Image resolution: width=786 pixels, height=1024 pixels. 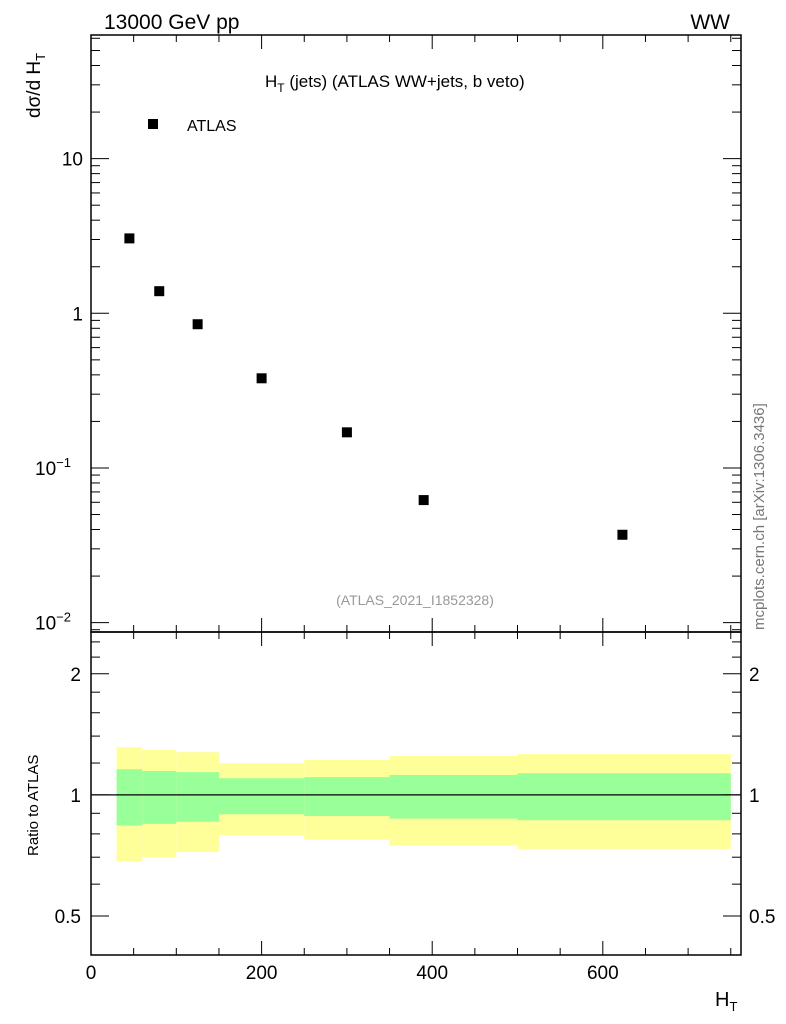 I want to click on ratio-y-tick-label-left: 0.5, so click(x=68, y=917).